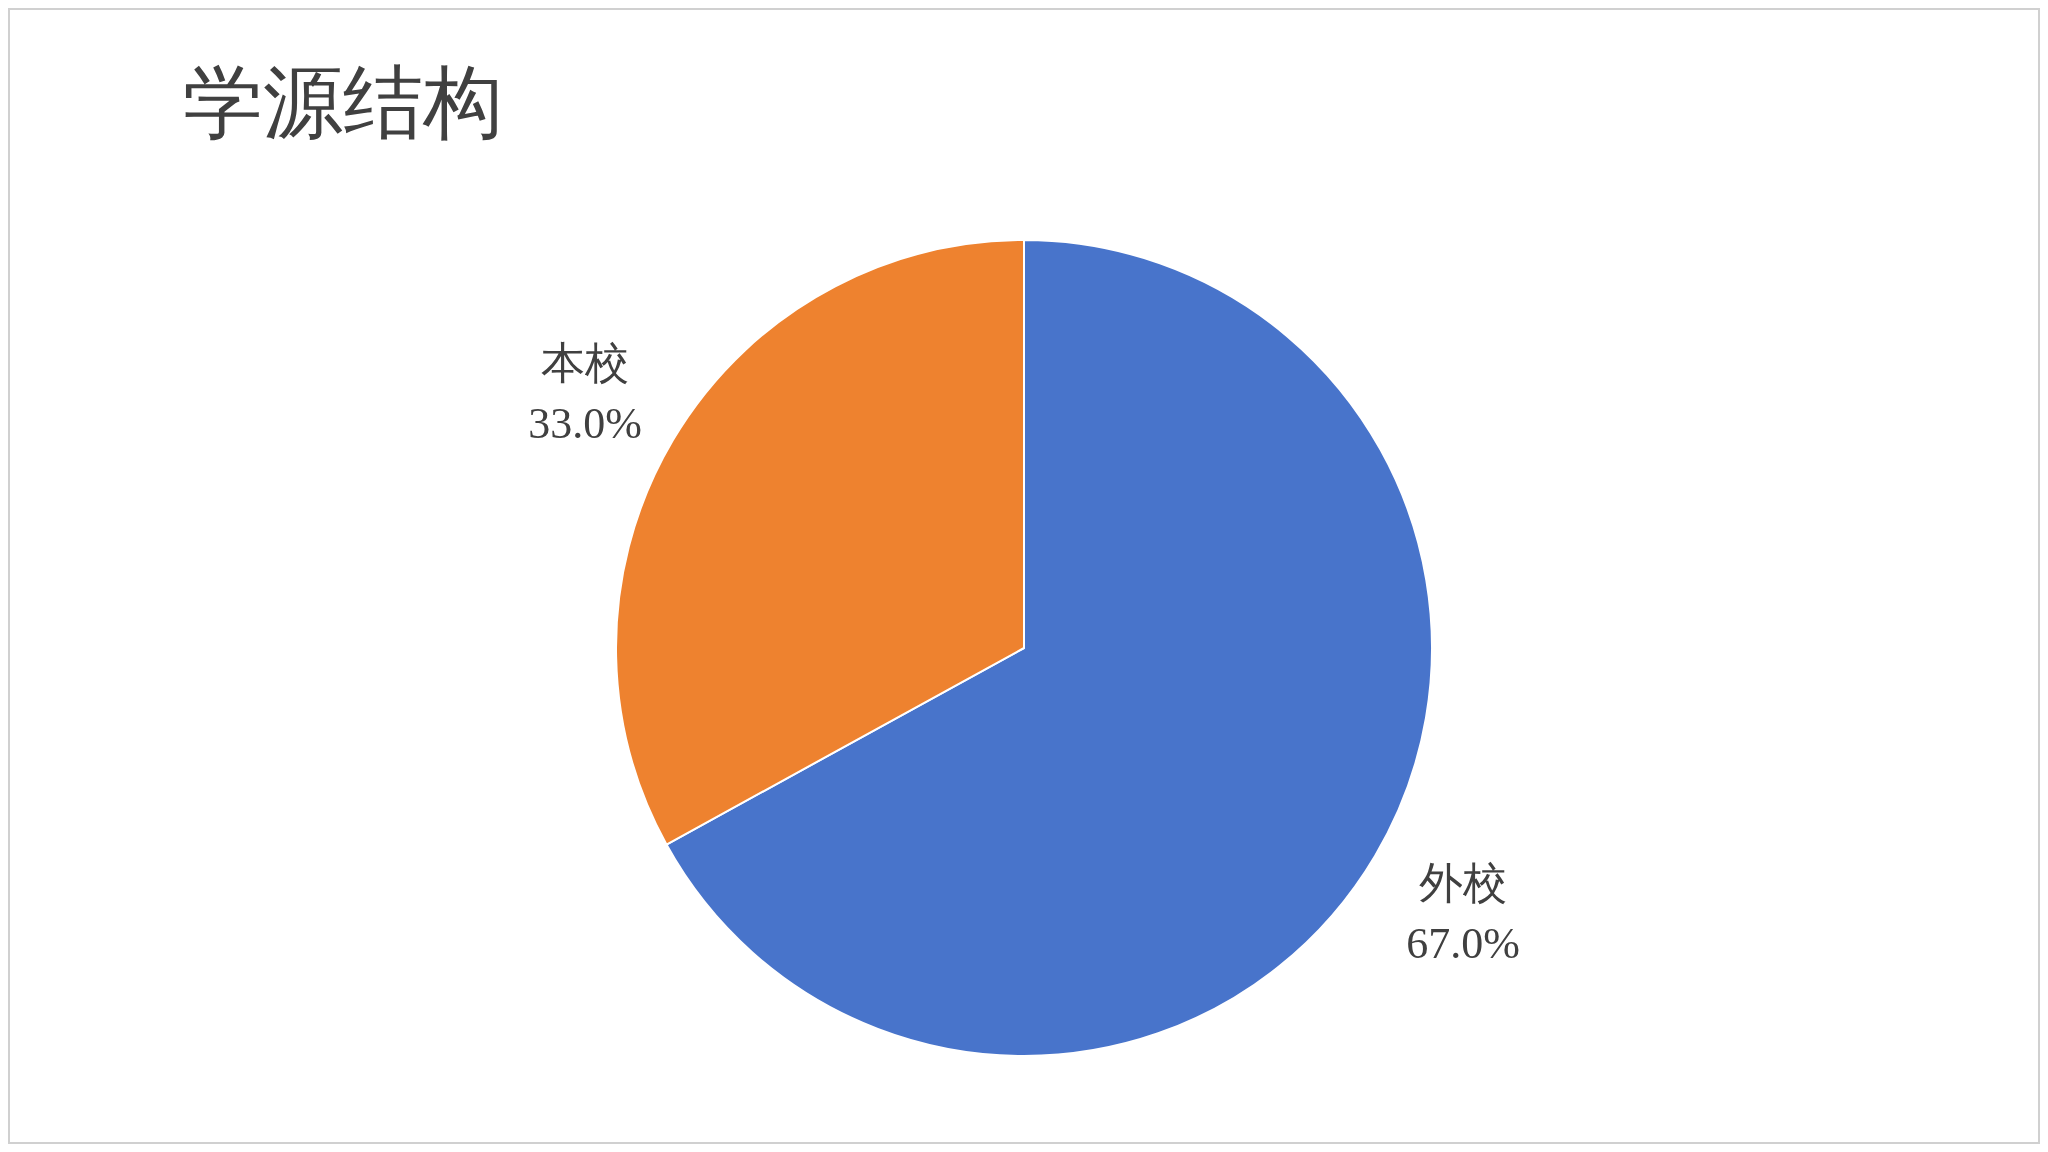  What do you see at coordinates (1463, 943) in the screenshot?
I see `data-label: 67.0%` at bounding box center [1463, 943].